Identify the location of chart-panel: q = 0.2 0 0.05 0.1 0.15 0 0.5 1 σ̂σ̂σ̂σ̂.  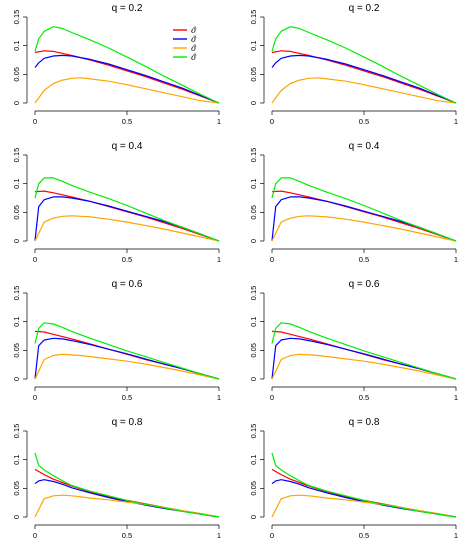
(116, 64).